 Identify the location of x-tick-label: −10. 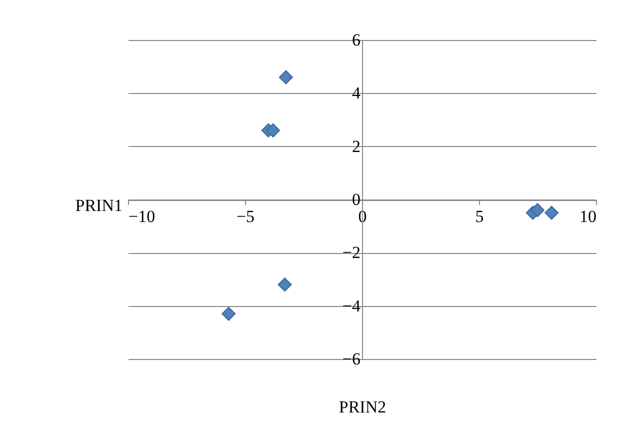
(142, 216).